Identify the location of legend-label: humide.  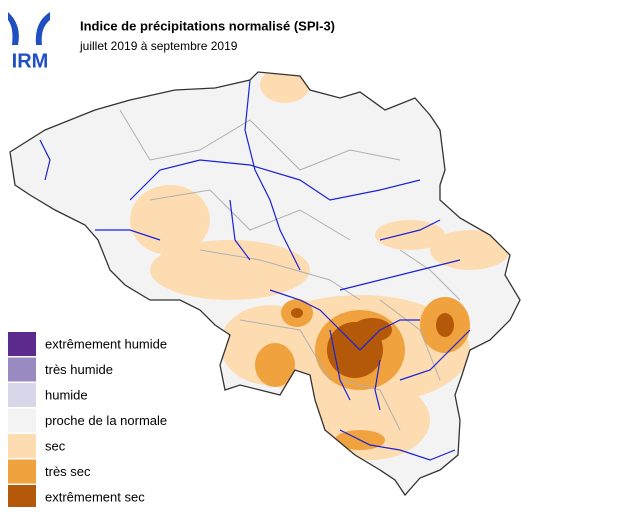
(66, 394).